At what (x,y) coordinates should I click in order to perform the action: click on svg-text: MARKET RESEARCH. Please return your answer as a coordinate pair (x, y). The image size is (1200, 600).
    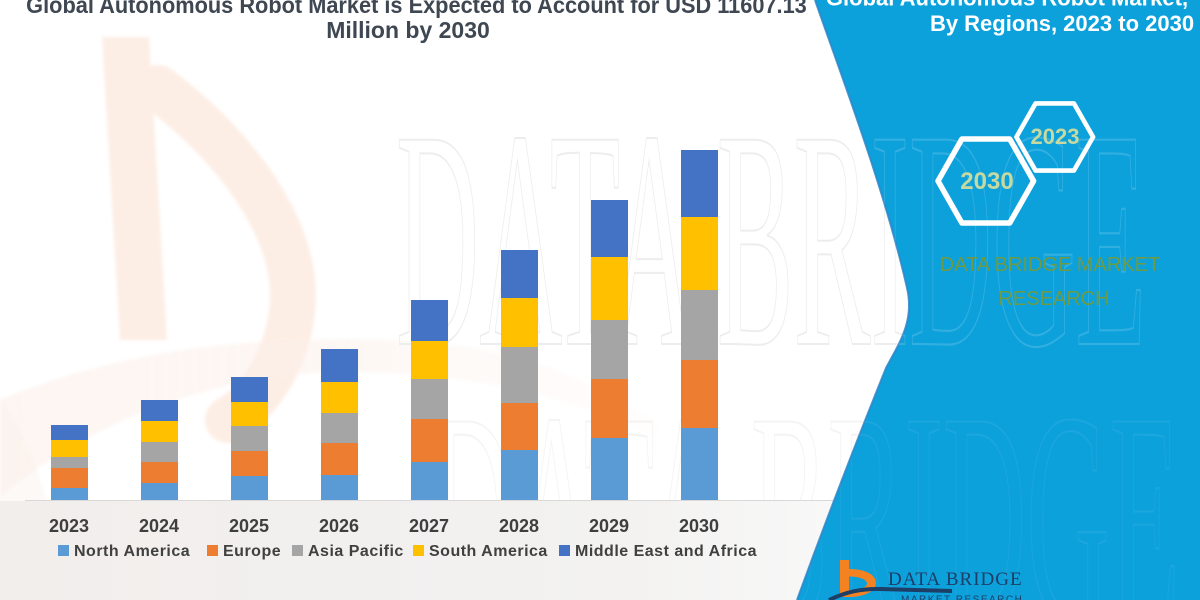
    Looking at the image, I should click on (962, 597).